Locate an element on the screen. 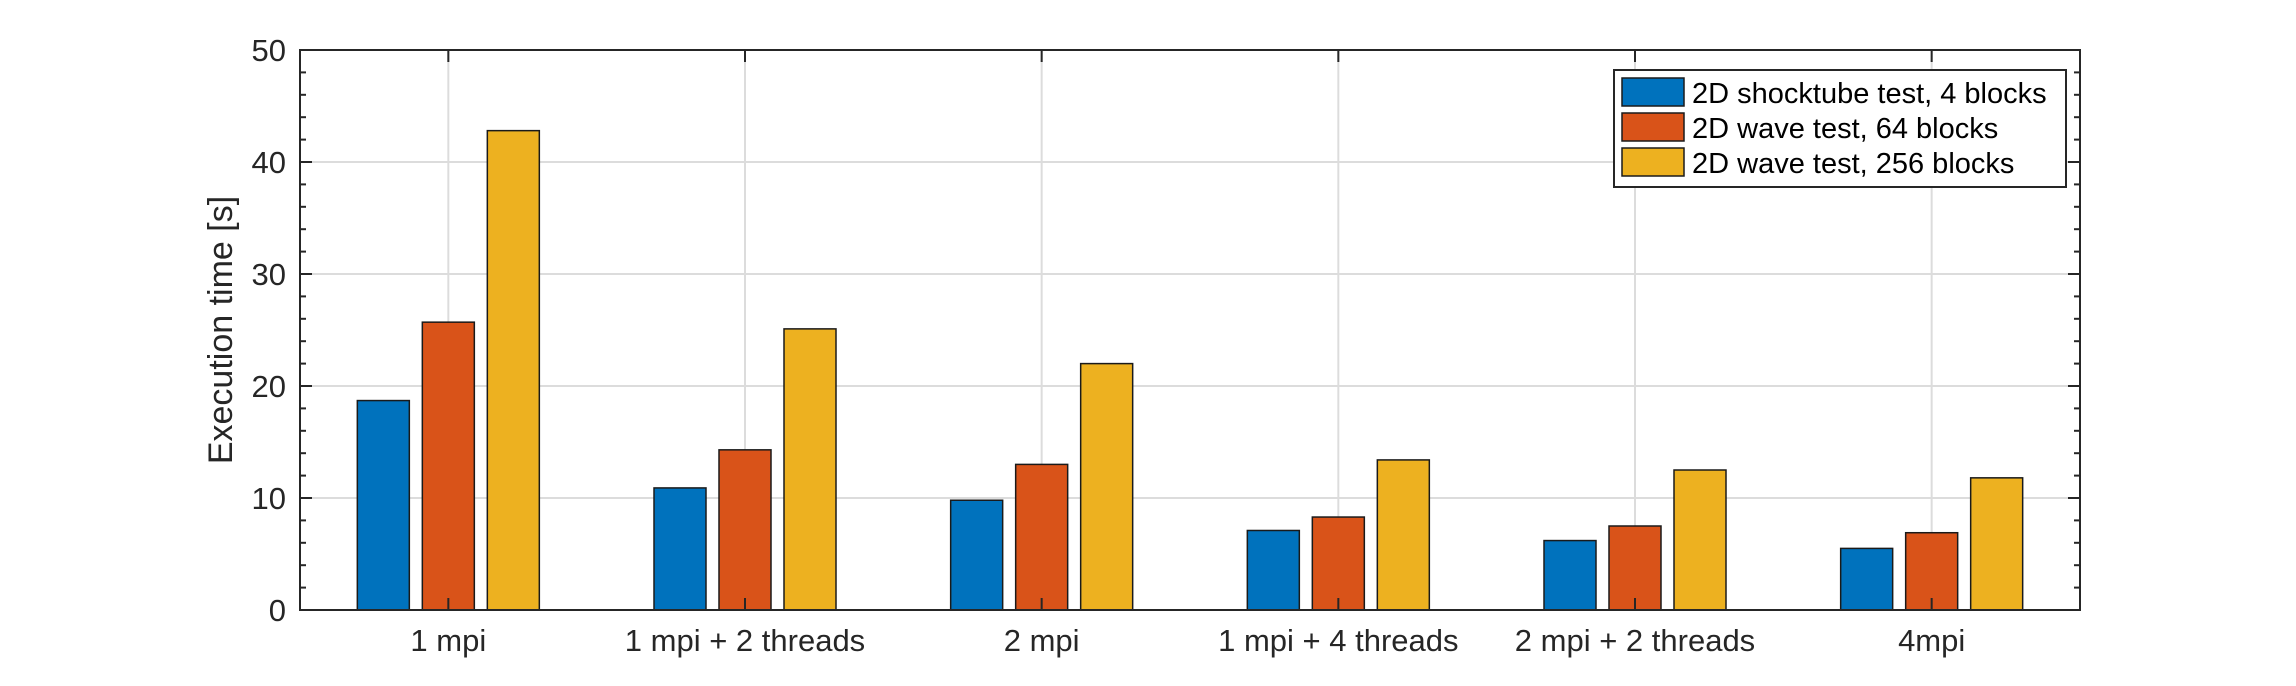 The width and height of the screenshot is (2296, 686). y-axis-label-group: Execution time [s] is located at coordinates (221, 330).